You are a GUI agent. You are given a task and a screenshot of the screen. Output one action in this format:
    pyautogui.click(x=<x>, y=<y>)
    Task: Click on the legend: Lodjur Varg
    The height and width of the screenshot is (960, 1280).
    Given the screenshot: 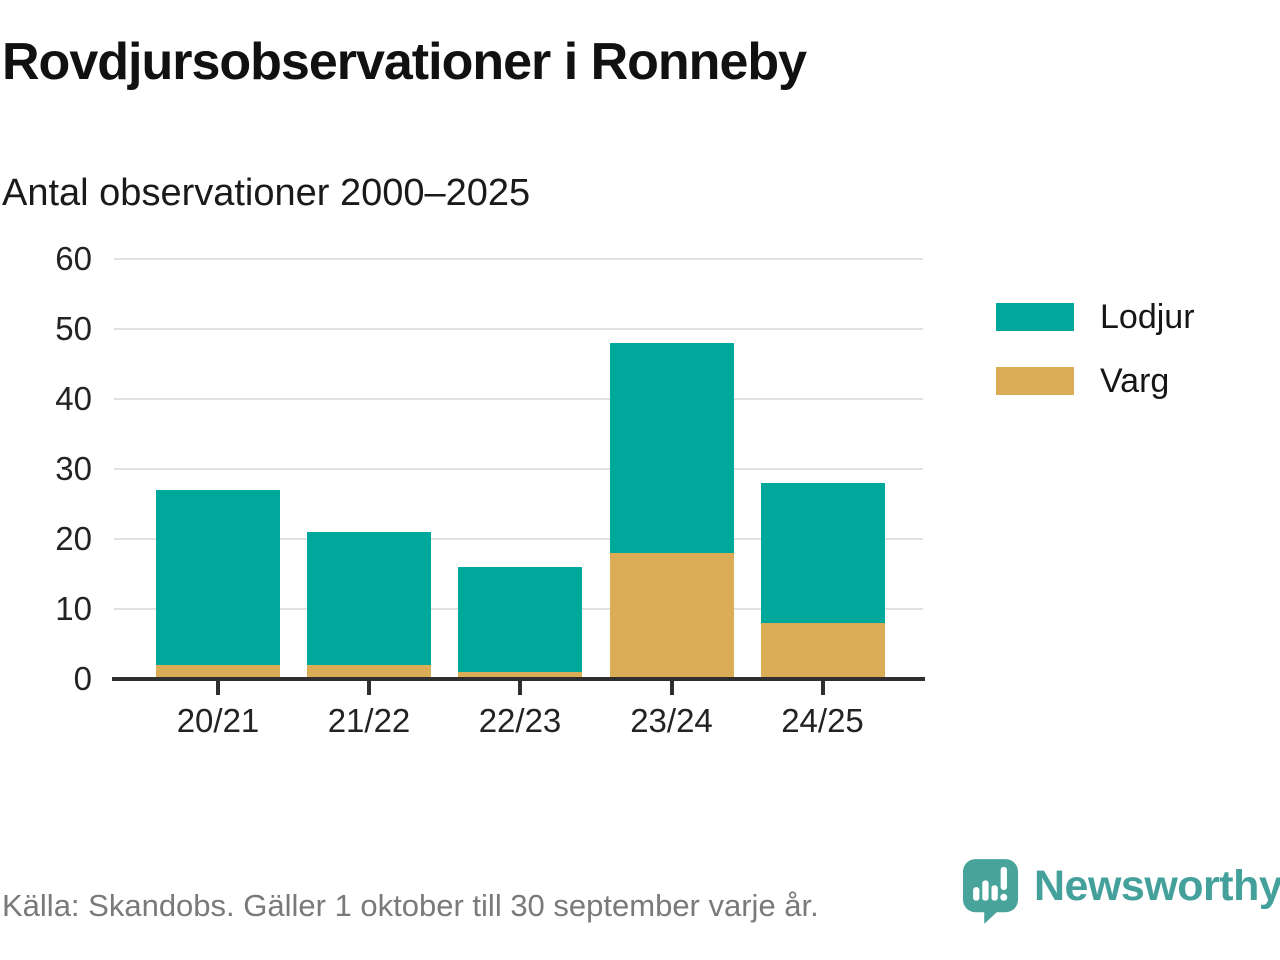 What is the action you would take?
    pyautogui.click(x=1095, y=364)
    